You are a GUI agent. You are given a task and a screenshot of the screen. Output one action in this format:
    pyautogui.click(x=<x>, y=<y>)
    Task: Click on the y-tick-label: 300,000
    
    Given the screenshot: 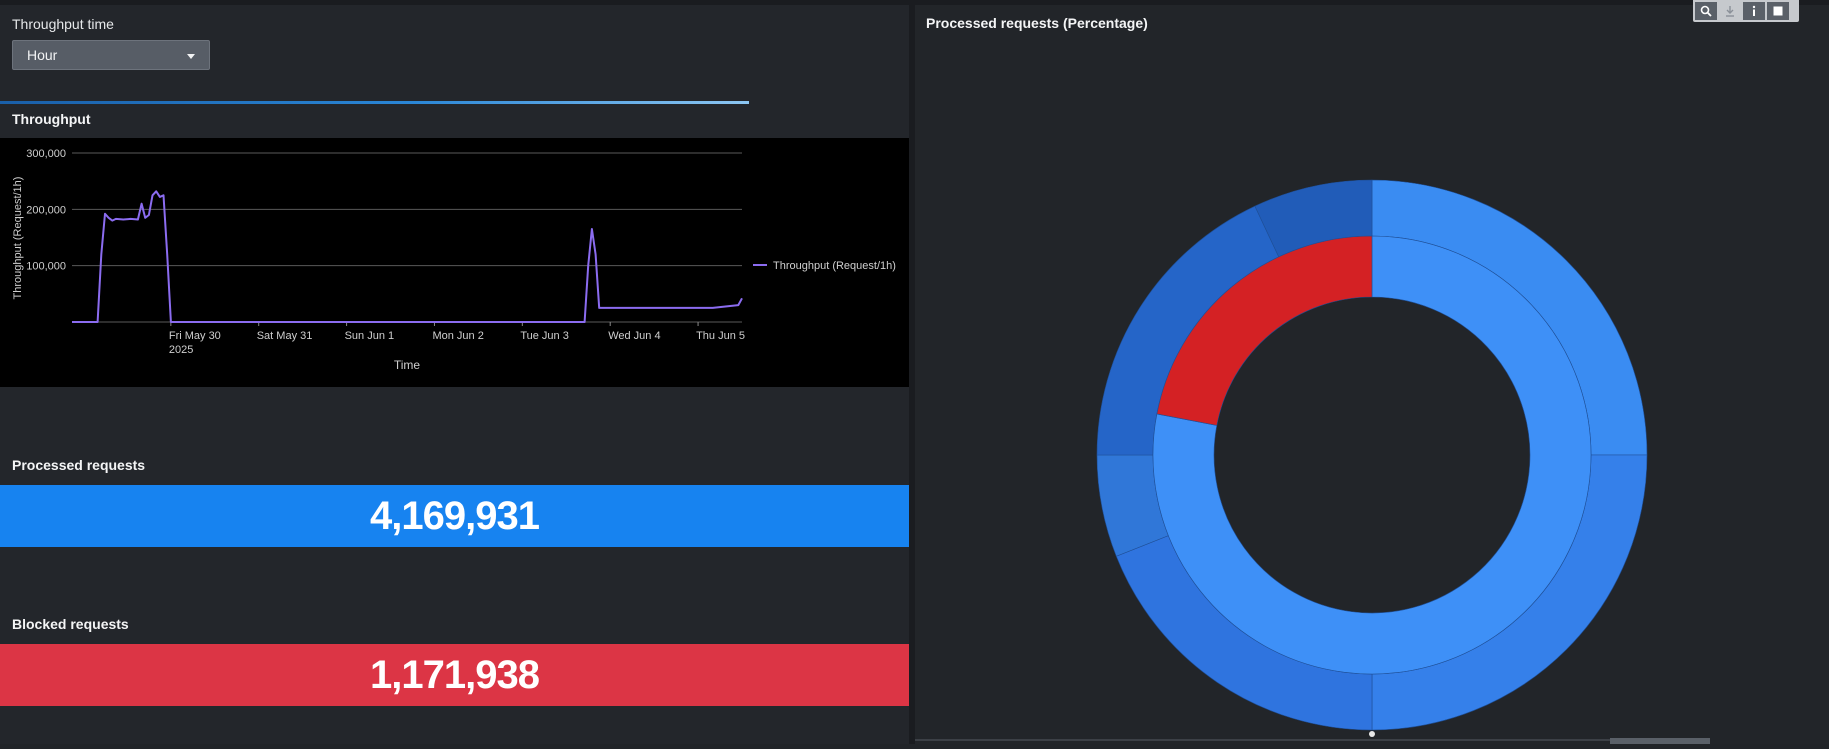 What is the action you would take?
    pyautogui.click(x=46, y=154)
    